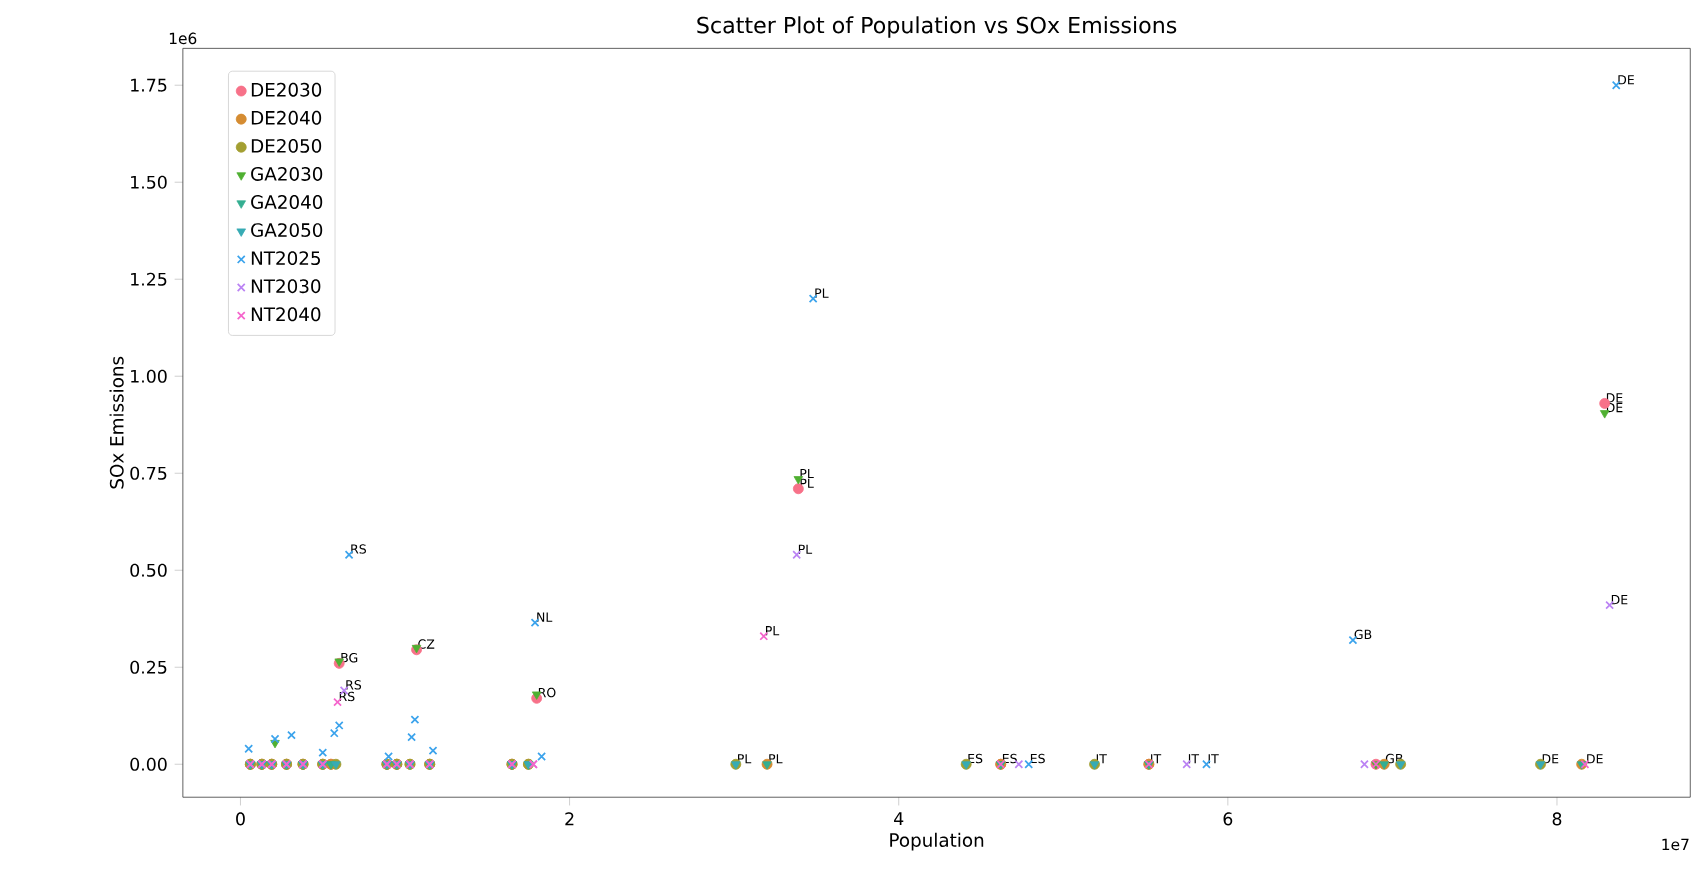 The height and width of the screenshot is (880, 1698). What do you see at coordinates (899, 818) in the screenshot?
I see `x-tick-label: 4` at bounding box center [899, 818].